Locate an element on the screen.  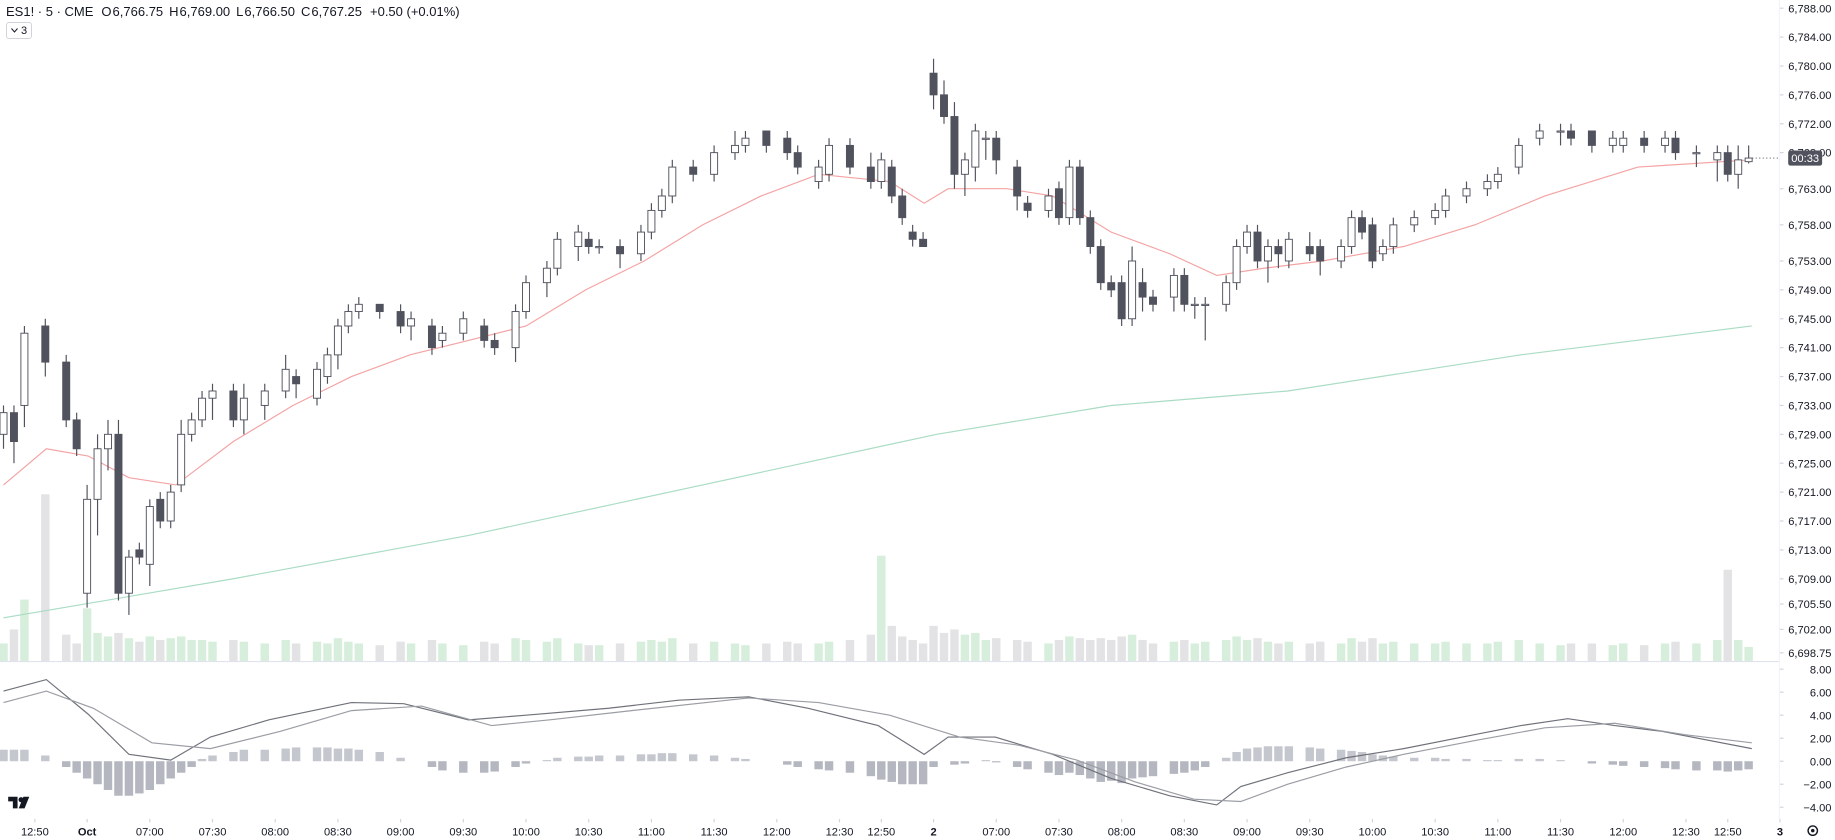
y-tick-label: 6,737.00 is located at coordinates (1809, 378).